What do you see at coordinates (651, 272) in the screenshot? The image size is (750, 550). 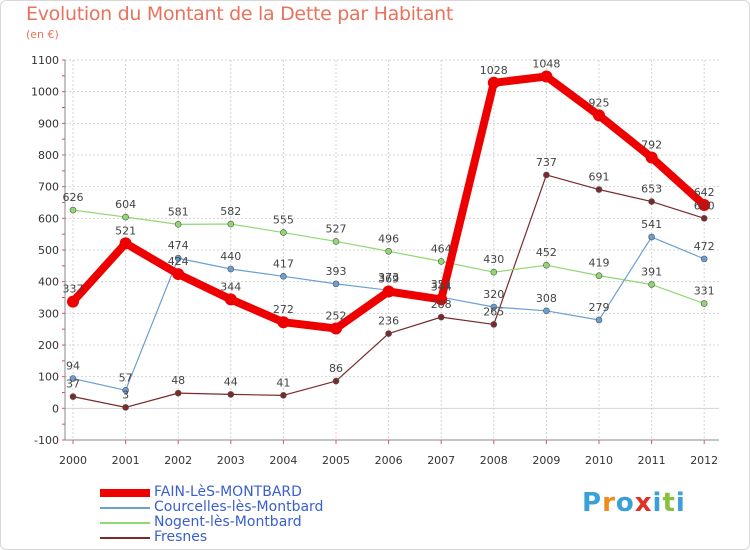 I see `data-label: 391` at bounding box center [651, 272].